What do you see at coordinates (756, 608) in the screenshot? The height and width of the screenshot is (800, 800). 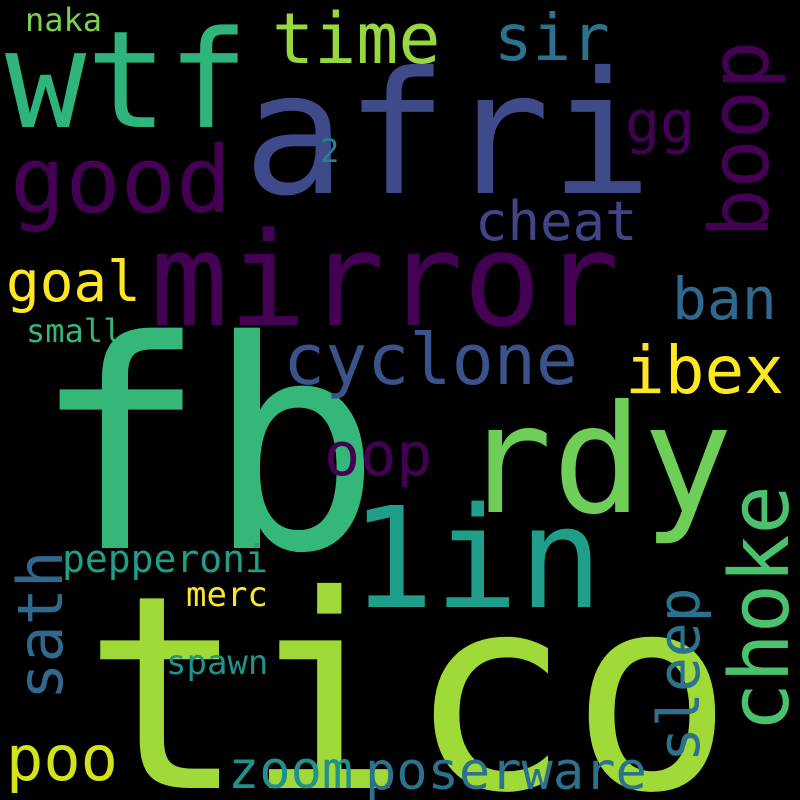 I see `word-choke: choke` at bounding box center [756, 608].